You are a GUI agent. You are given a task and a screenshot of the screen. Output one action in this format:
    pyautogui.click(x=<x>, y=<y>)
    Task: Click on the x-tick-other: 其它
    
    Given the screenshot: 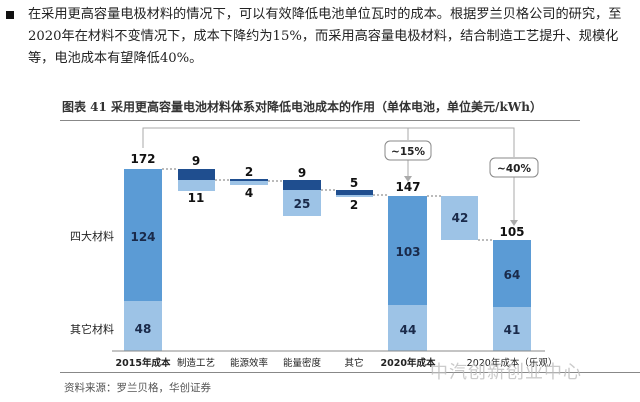 What is the action you would take?
    pyautogui.click(x=353, y=363)
    